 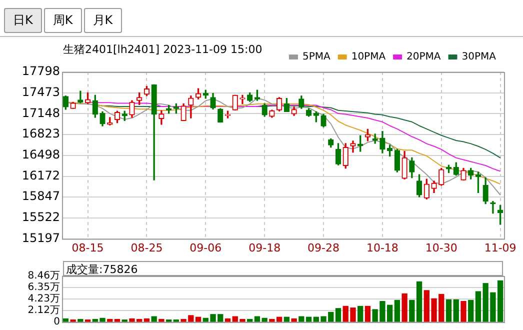 What do you see at coordinates (243, 99) in the screenshot?
I see `candlestick` at bounding box center [243, 99].